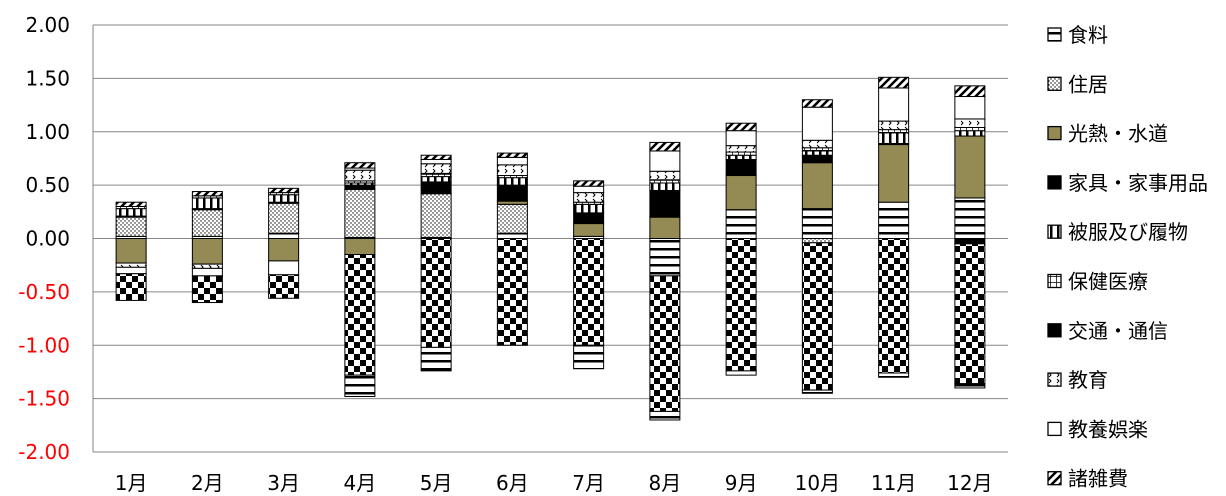 Image resolution: width=1226 pixels, height=496 pixels. I want to click on x-tick-label: 4月, so click(360, 483).